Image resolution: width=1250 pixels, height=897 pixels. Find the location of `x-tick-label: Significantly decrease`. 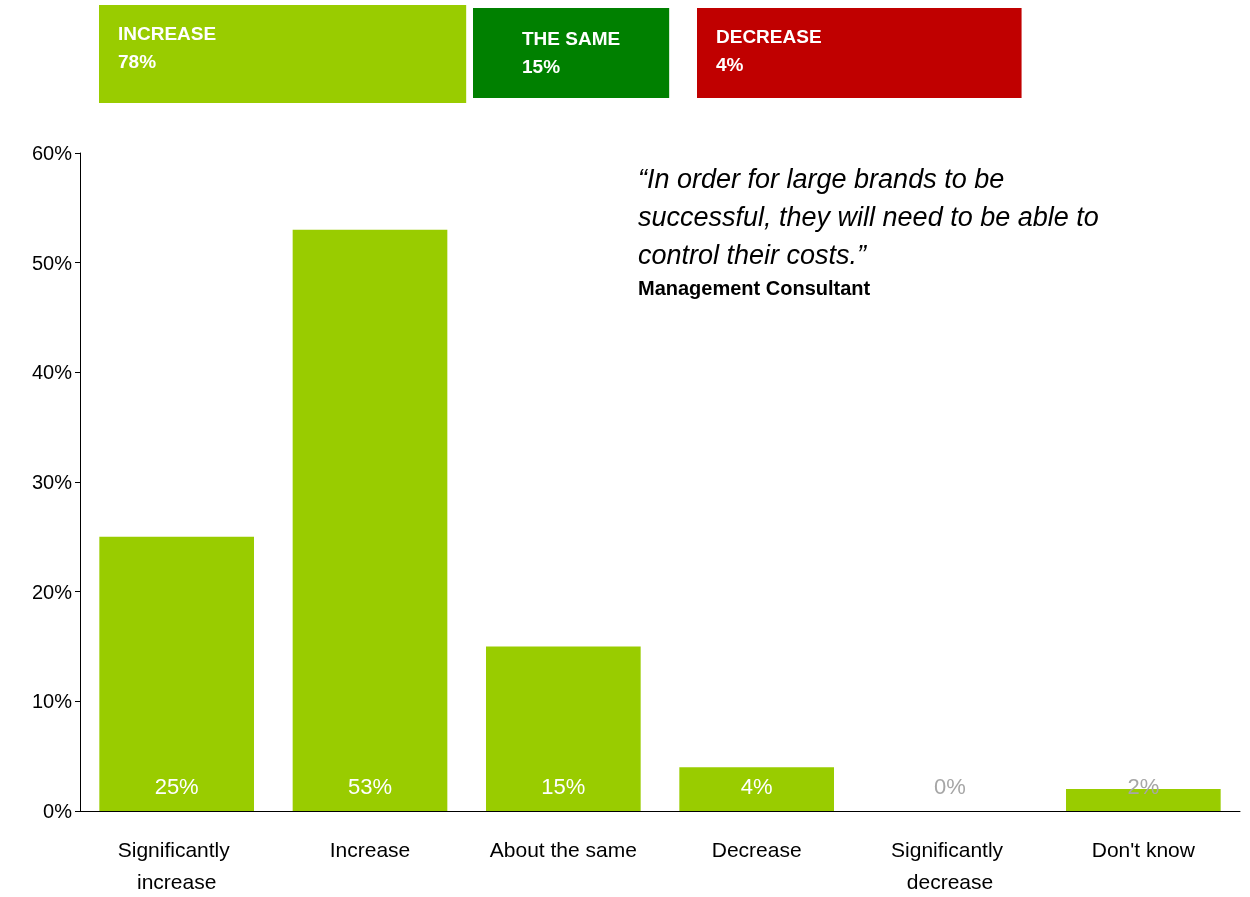

x-tick-label: Significantly decrease is located at coordinates (950, 865).